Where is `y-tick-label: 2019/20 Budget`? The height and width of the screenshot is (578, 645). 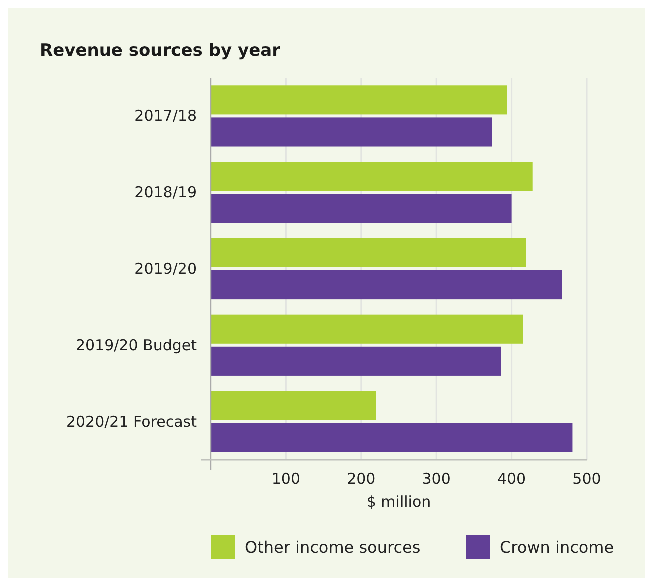
y-tick-label: 2019/20 Budget is located at coordinates (137, 345).